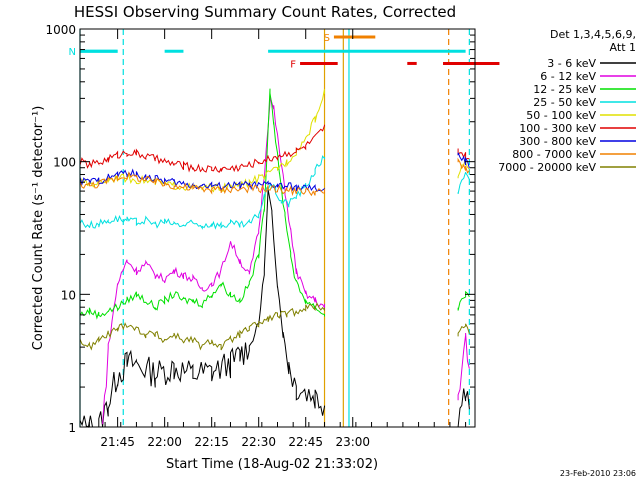 The height and width of the screenshot is (480, 640). I want to click on legend-label-0: 3 - 6 keV, so click(571, 63).